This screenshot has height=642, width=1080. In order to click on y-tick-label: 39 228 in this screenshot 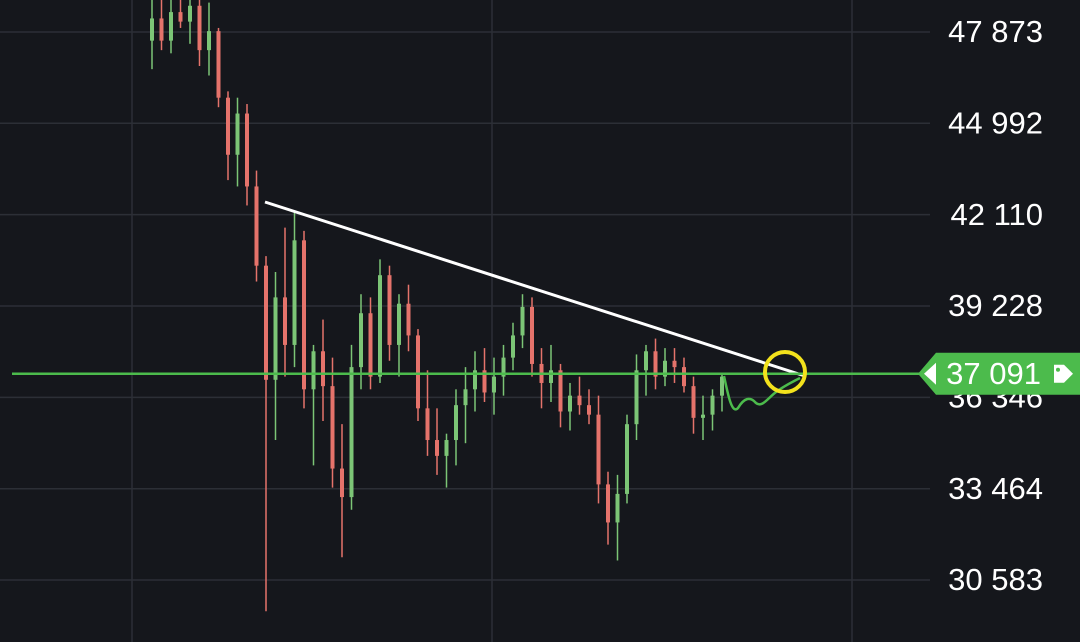, I will do `click(995, 305)`.